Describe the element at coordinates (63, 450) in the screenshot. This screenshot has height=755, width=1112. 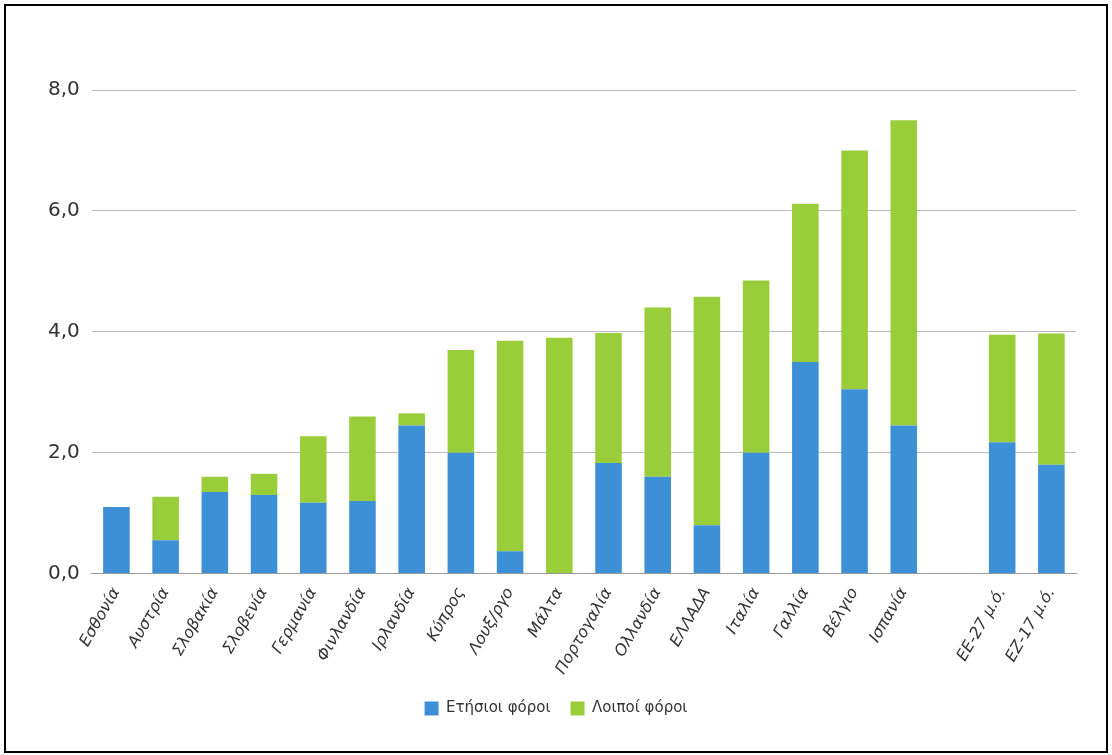
I see `y-tick-label: 2,0` at that location.